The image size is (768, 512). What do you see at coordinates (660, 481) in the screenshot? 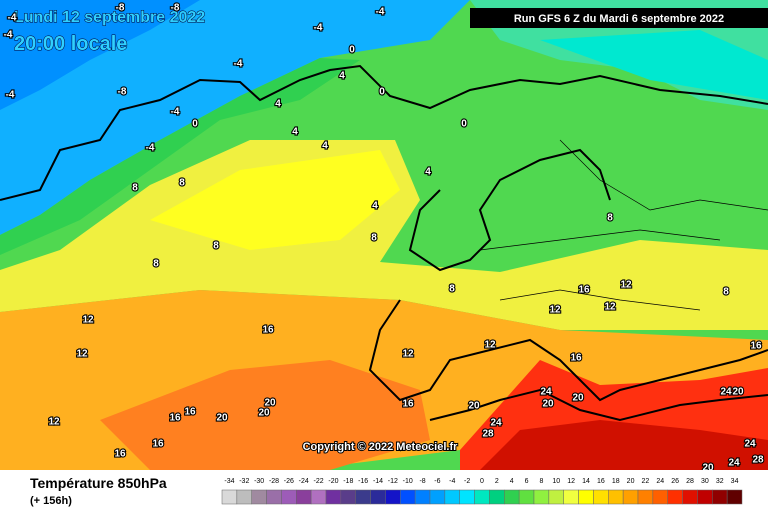
I see `scale-label: 24` at bounding box center [660, 481].